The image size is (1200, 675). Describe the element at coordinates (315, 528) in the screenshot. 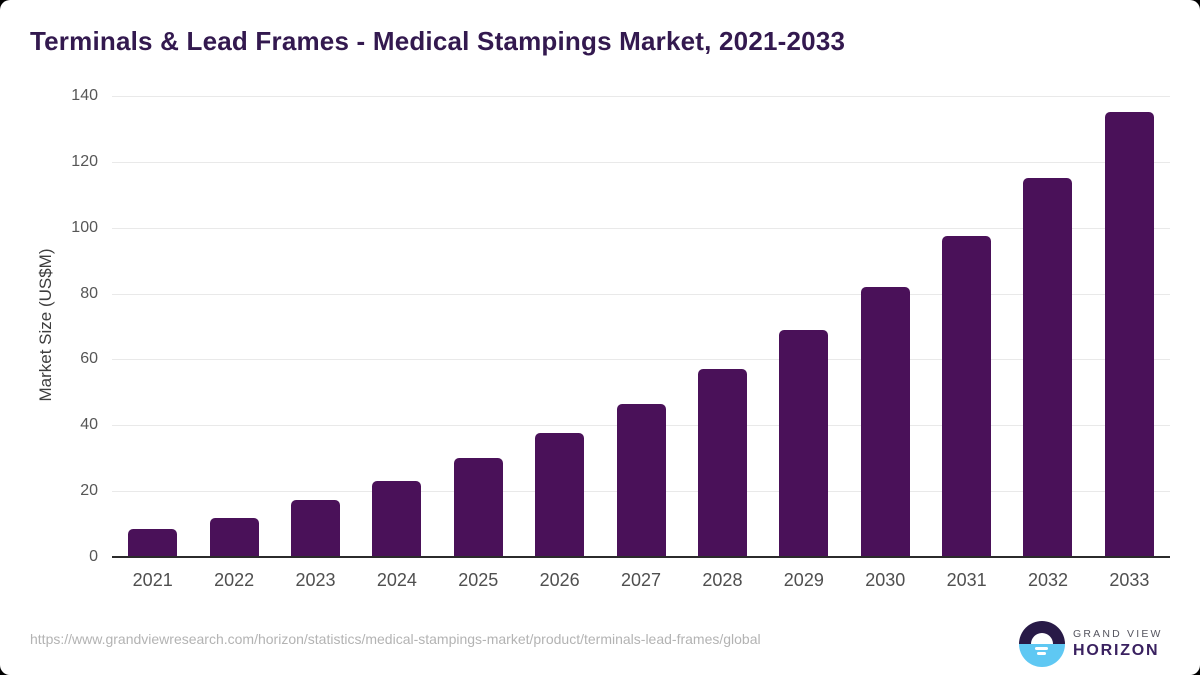

I see `bar-2023` at that location.